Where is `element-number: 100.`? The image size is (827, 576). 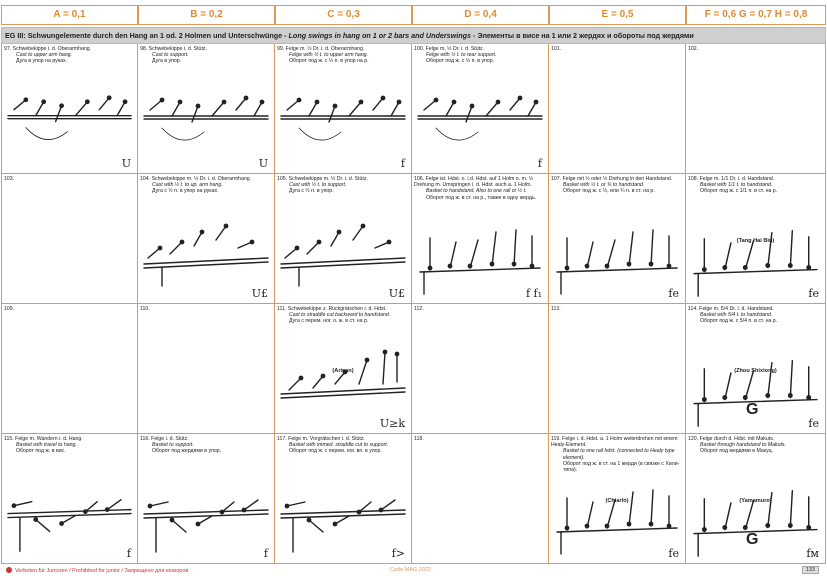
element-number: 100. is located at coordinates (419, 49).